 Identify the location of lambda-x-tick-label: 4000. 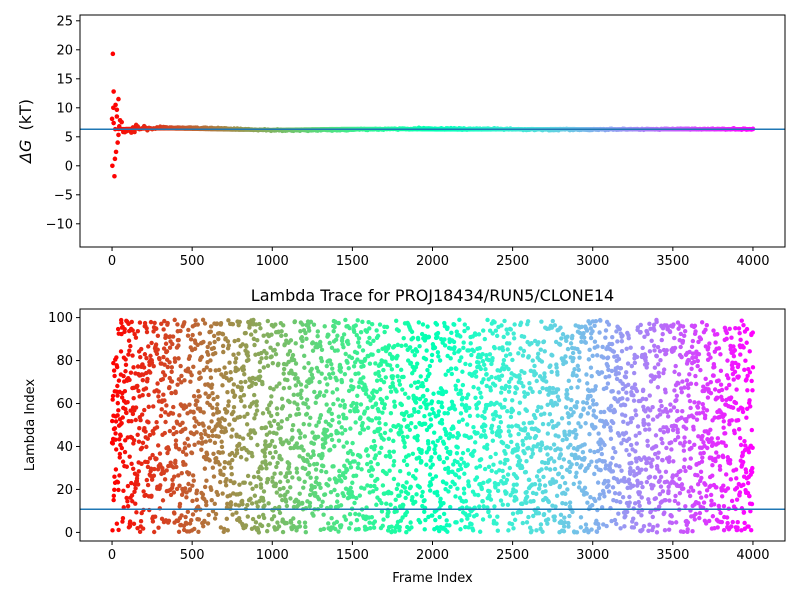
(752, 555).